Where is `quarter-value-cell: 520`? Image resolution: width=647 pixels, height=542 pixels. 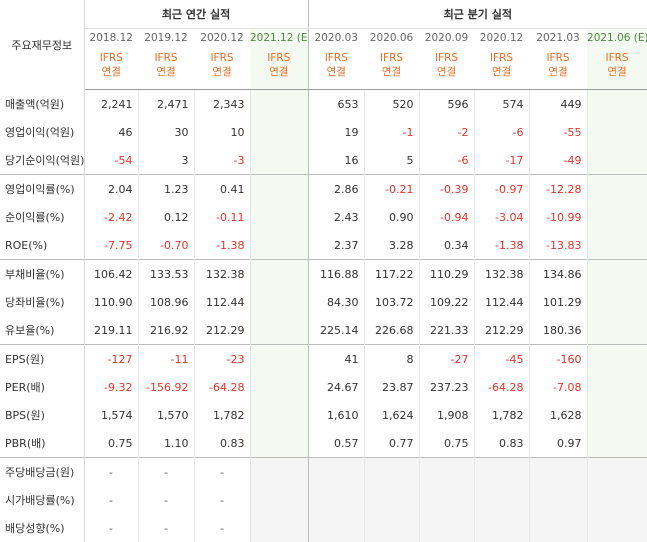 quarter-value-cell: 520 is located at coordinates (392, 103).